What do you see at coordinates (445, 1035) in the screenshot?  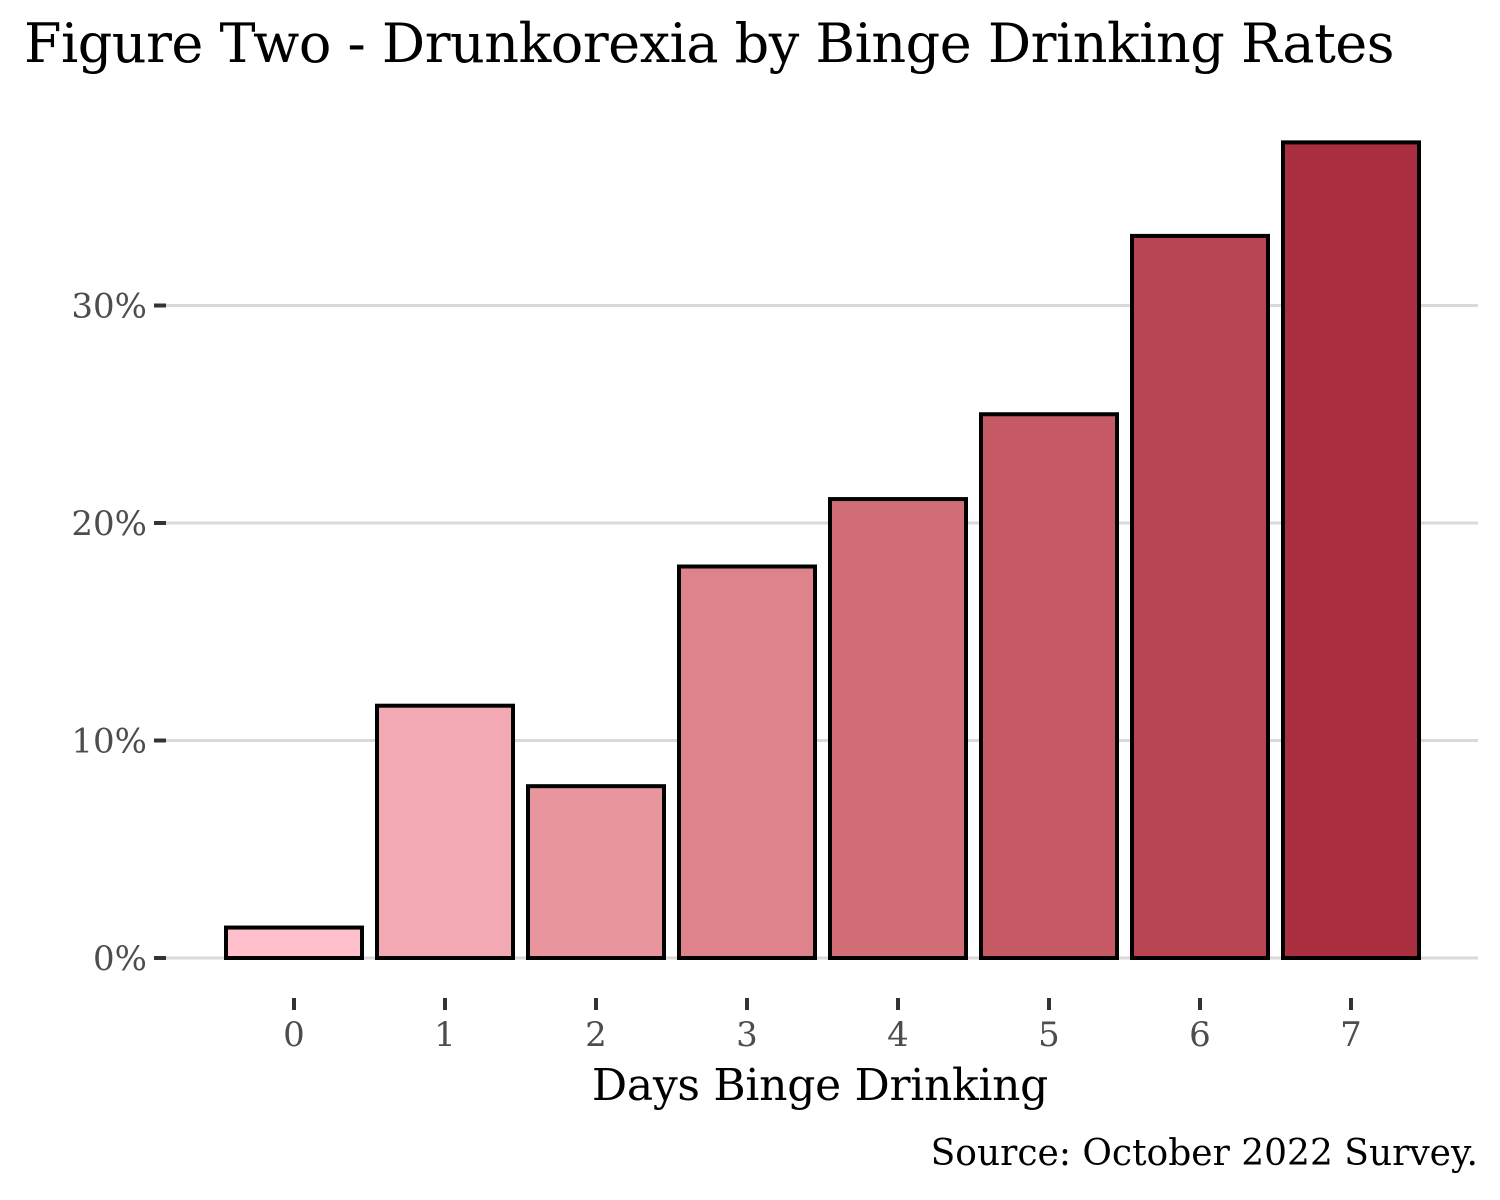 I see `x-tick-label: 1` at bounding box center [445, 1035].